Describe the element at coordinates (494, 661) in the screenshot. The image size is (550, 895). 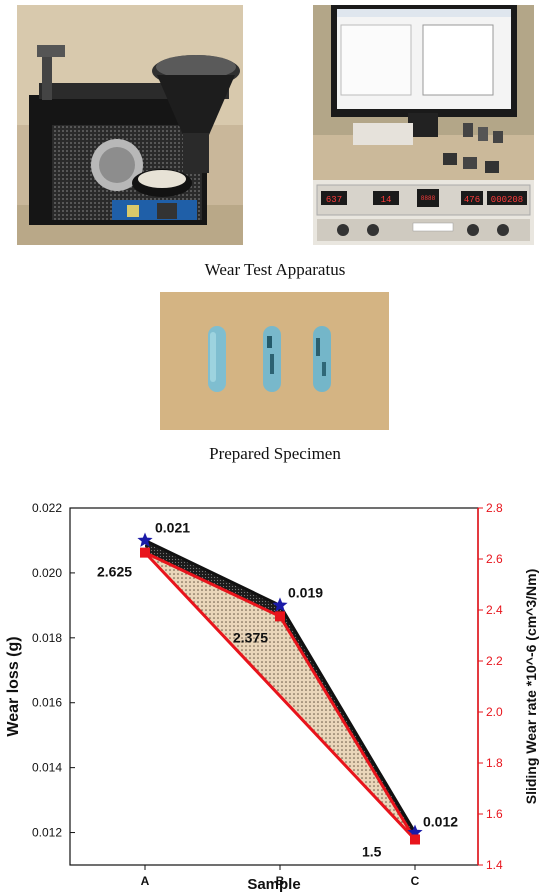
I see `right-tick-label: 2.2` at that location.